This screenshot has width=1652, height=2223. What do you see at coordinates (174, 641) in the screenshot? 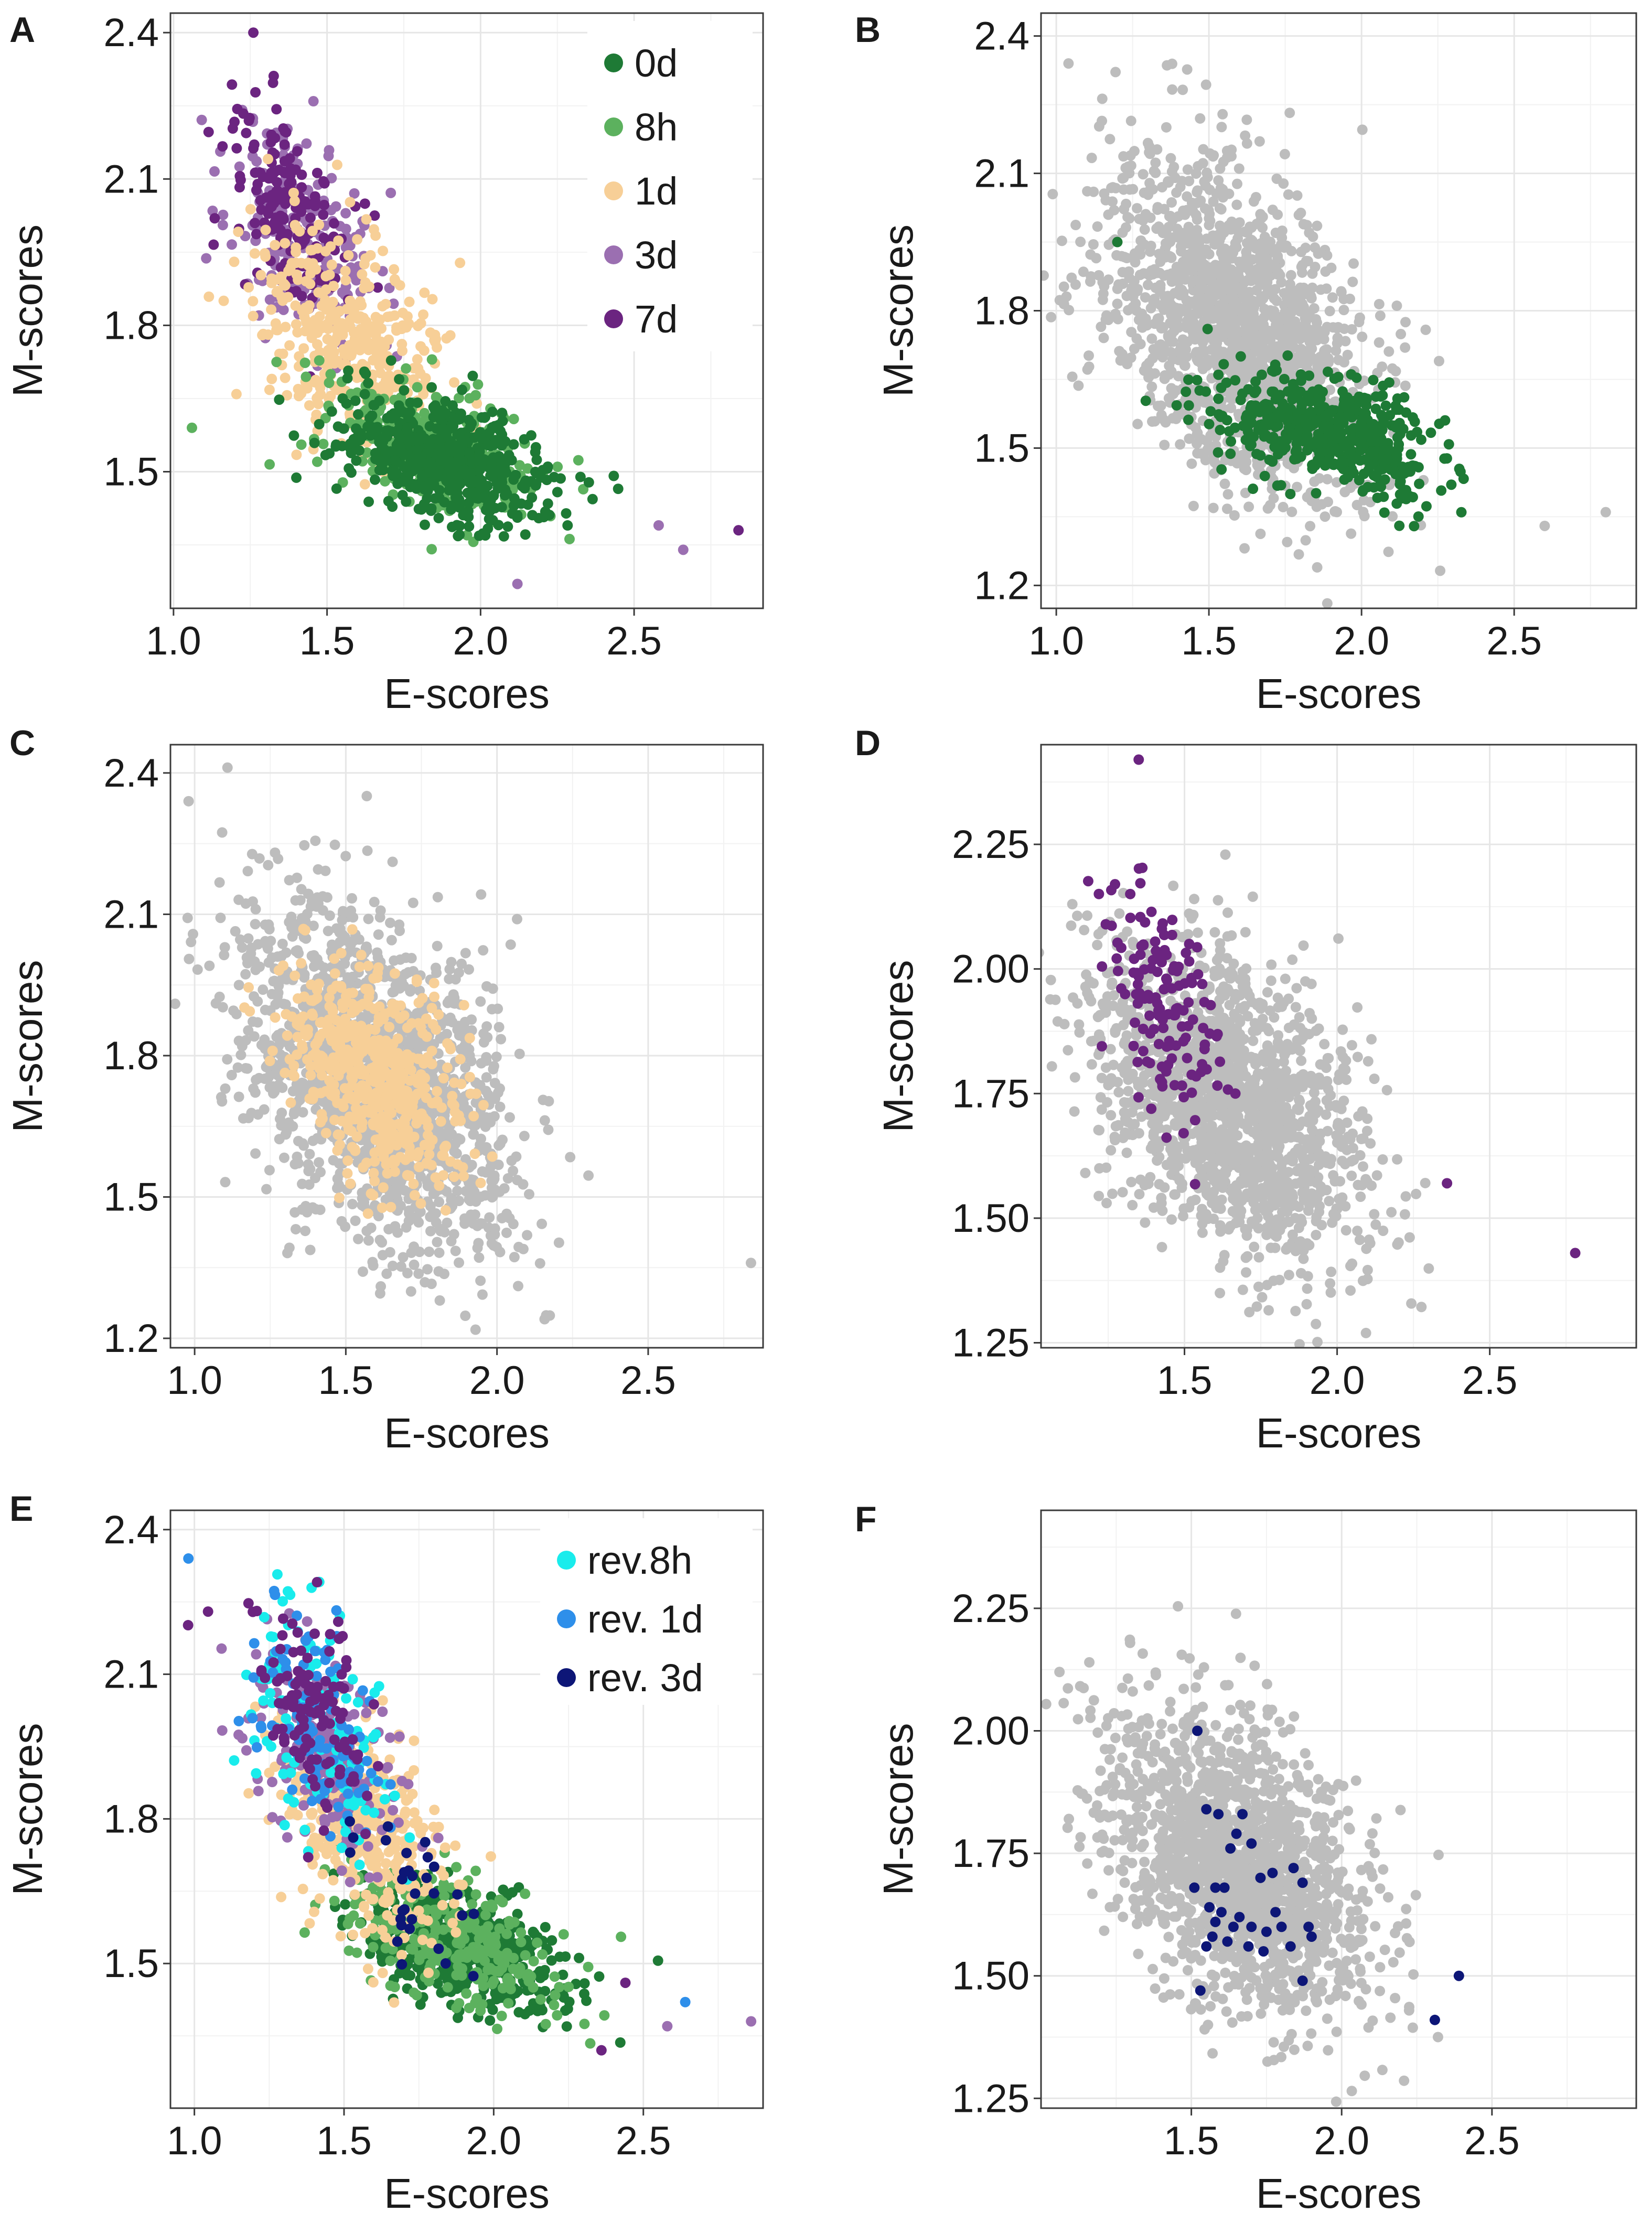
I see `x-tick-label: 1.0` at bounding box center [174, 641].